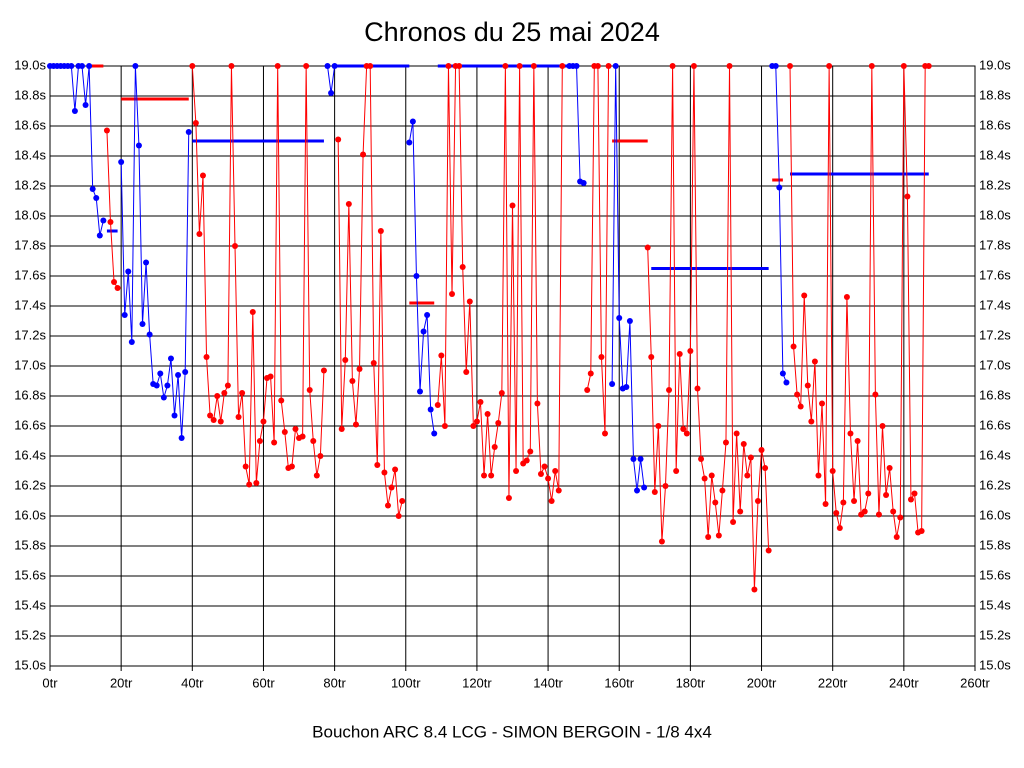  Describe the element at coordinates (30, 124) in the screenshot. I see `y-tick-label: 18.6s` at that location.